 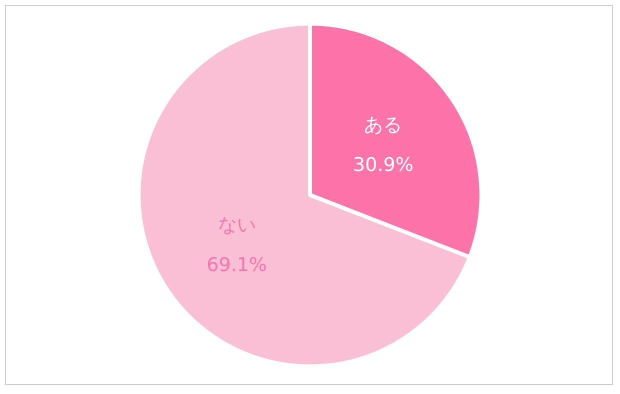 I want to click on data-label: 69.1%, so click(x=236, y=265).